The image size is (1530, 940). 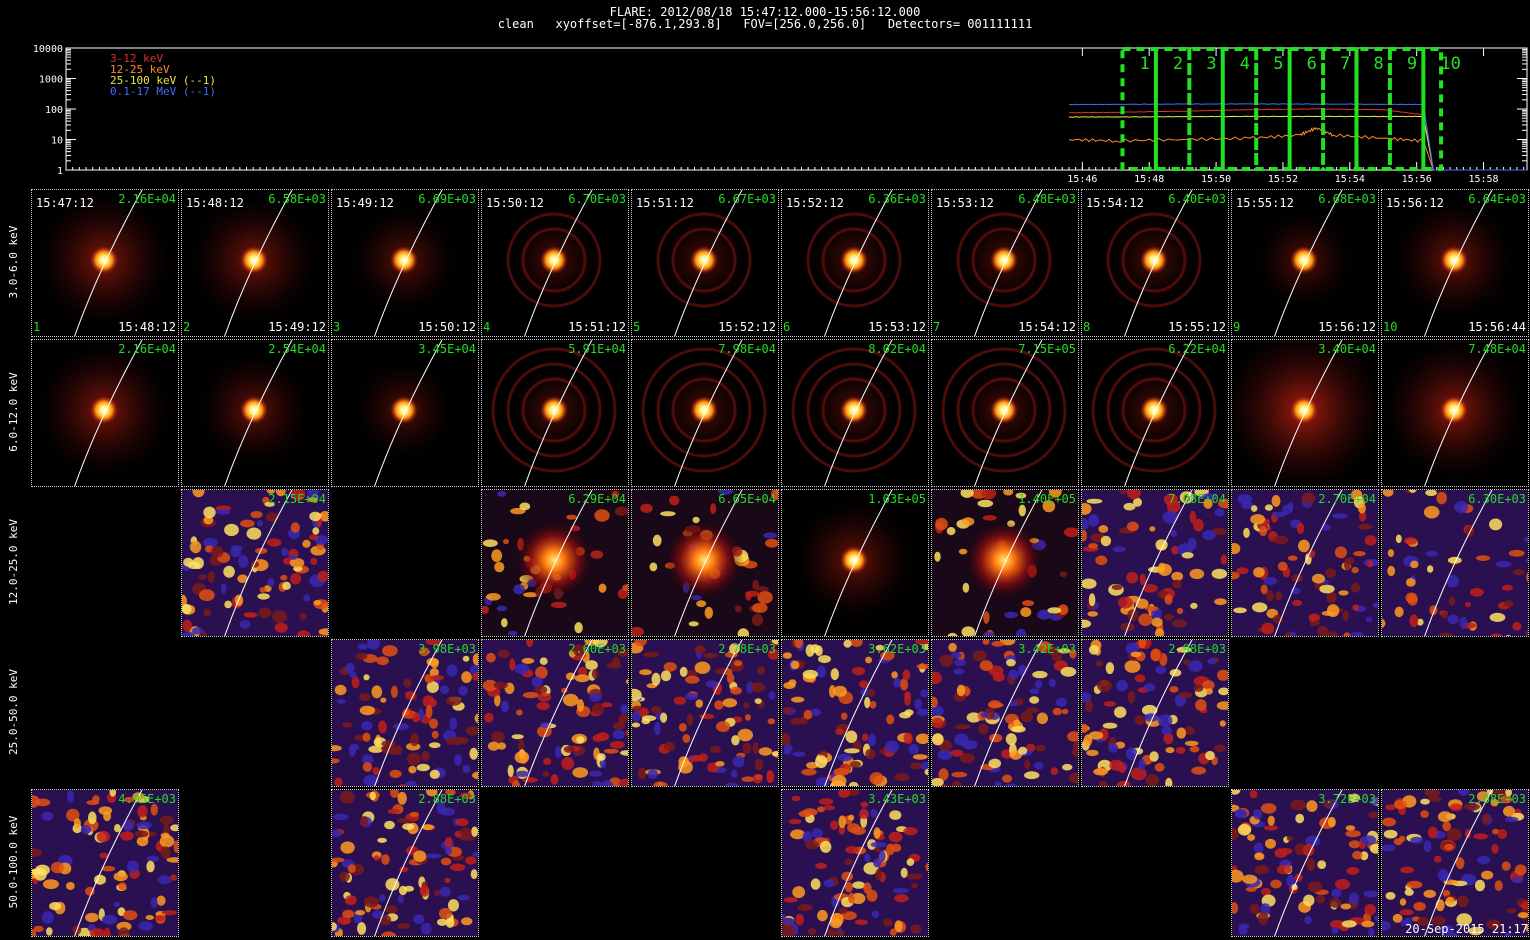 I want to click on image-cell: 2.88E+03, so click(x=405, y=863).